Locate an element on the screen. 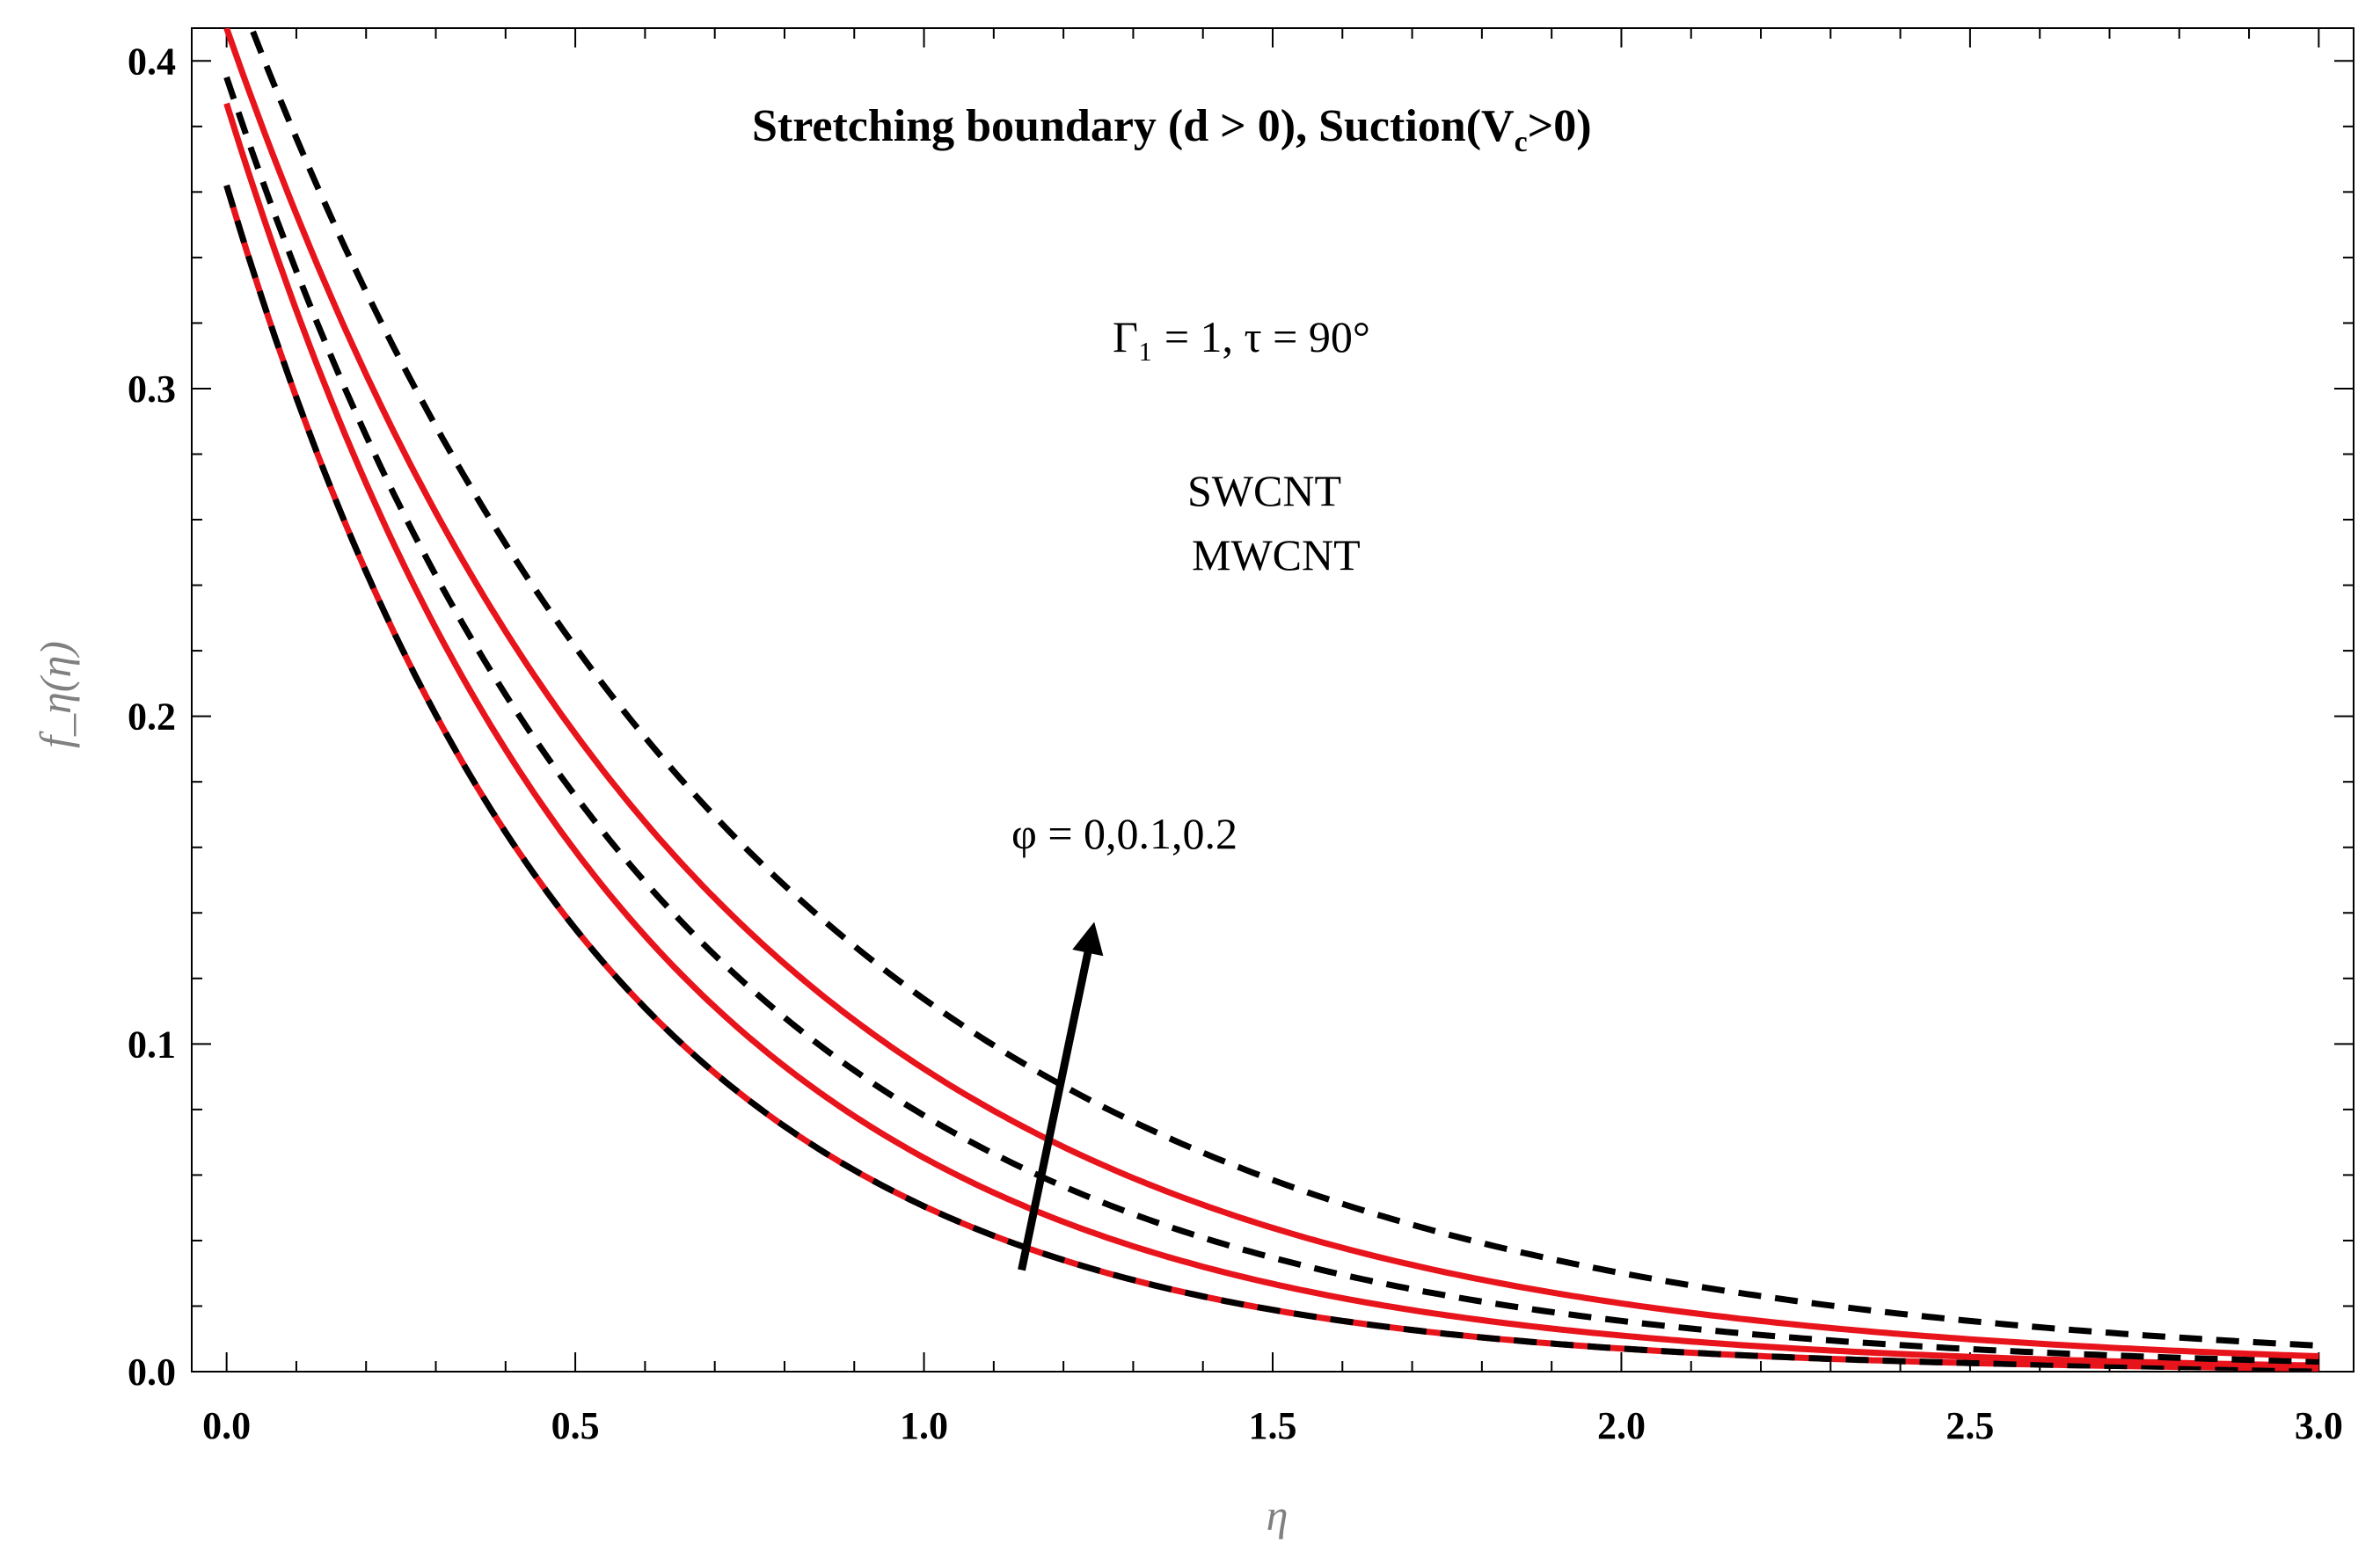  x-tick-label: 1.5 is located at coordinates (1273, 1426).